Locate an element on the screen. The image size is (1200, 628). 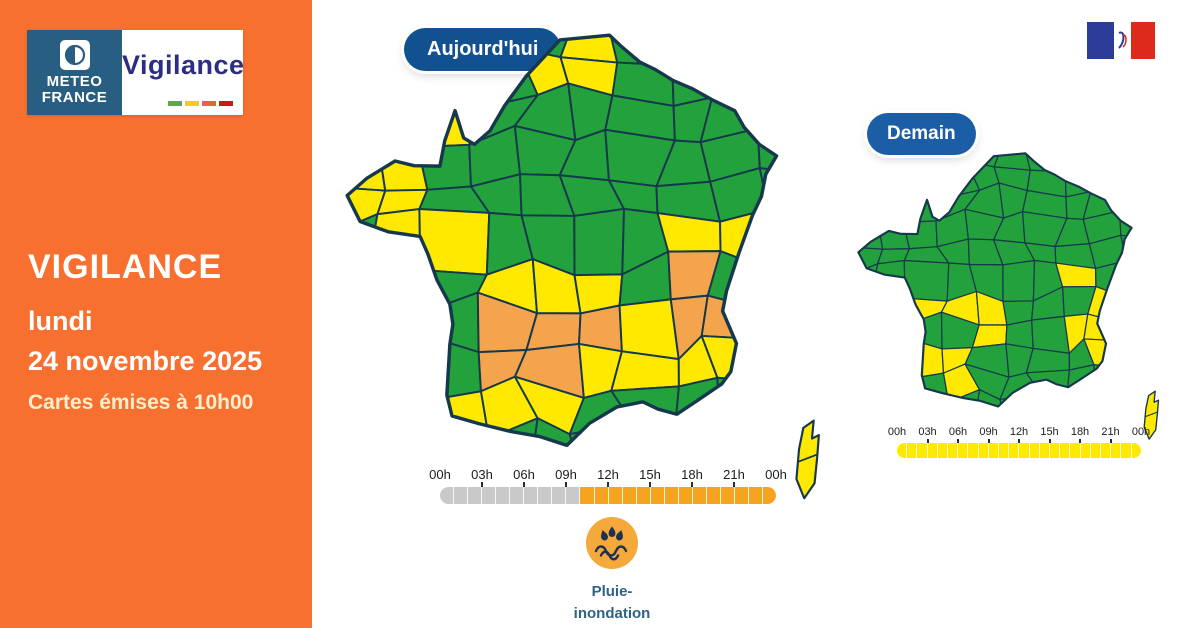
meteo-france-logo: METEO FRANCE is located at coordinates (74, 72).